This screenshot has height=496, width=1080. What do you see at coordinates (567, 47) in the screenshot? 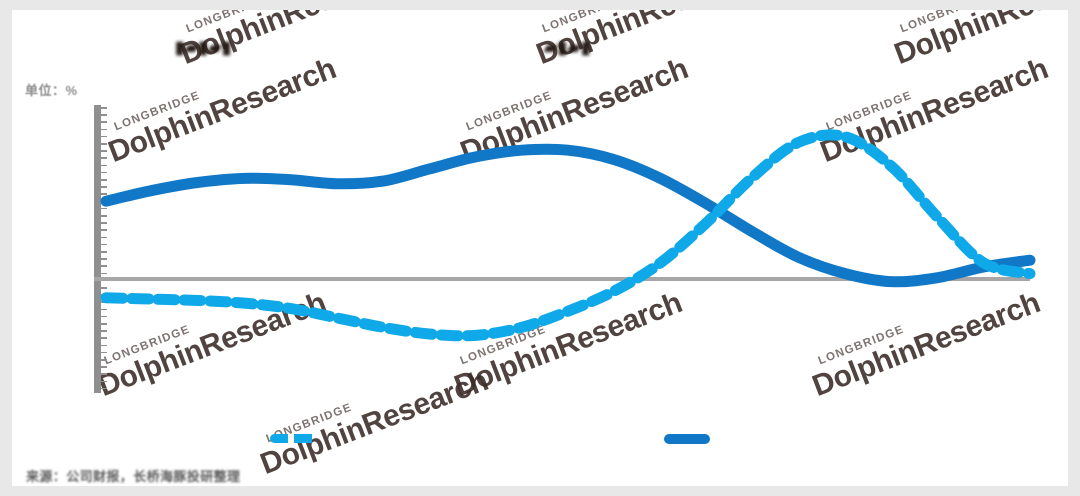
I see `data-annotation-right: ▰▮▰▮` at bounding box center [567, 47].